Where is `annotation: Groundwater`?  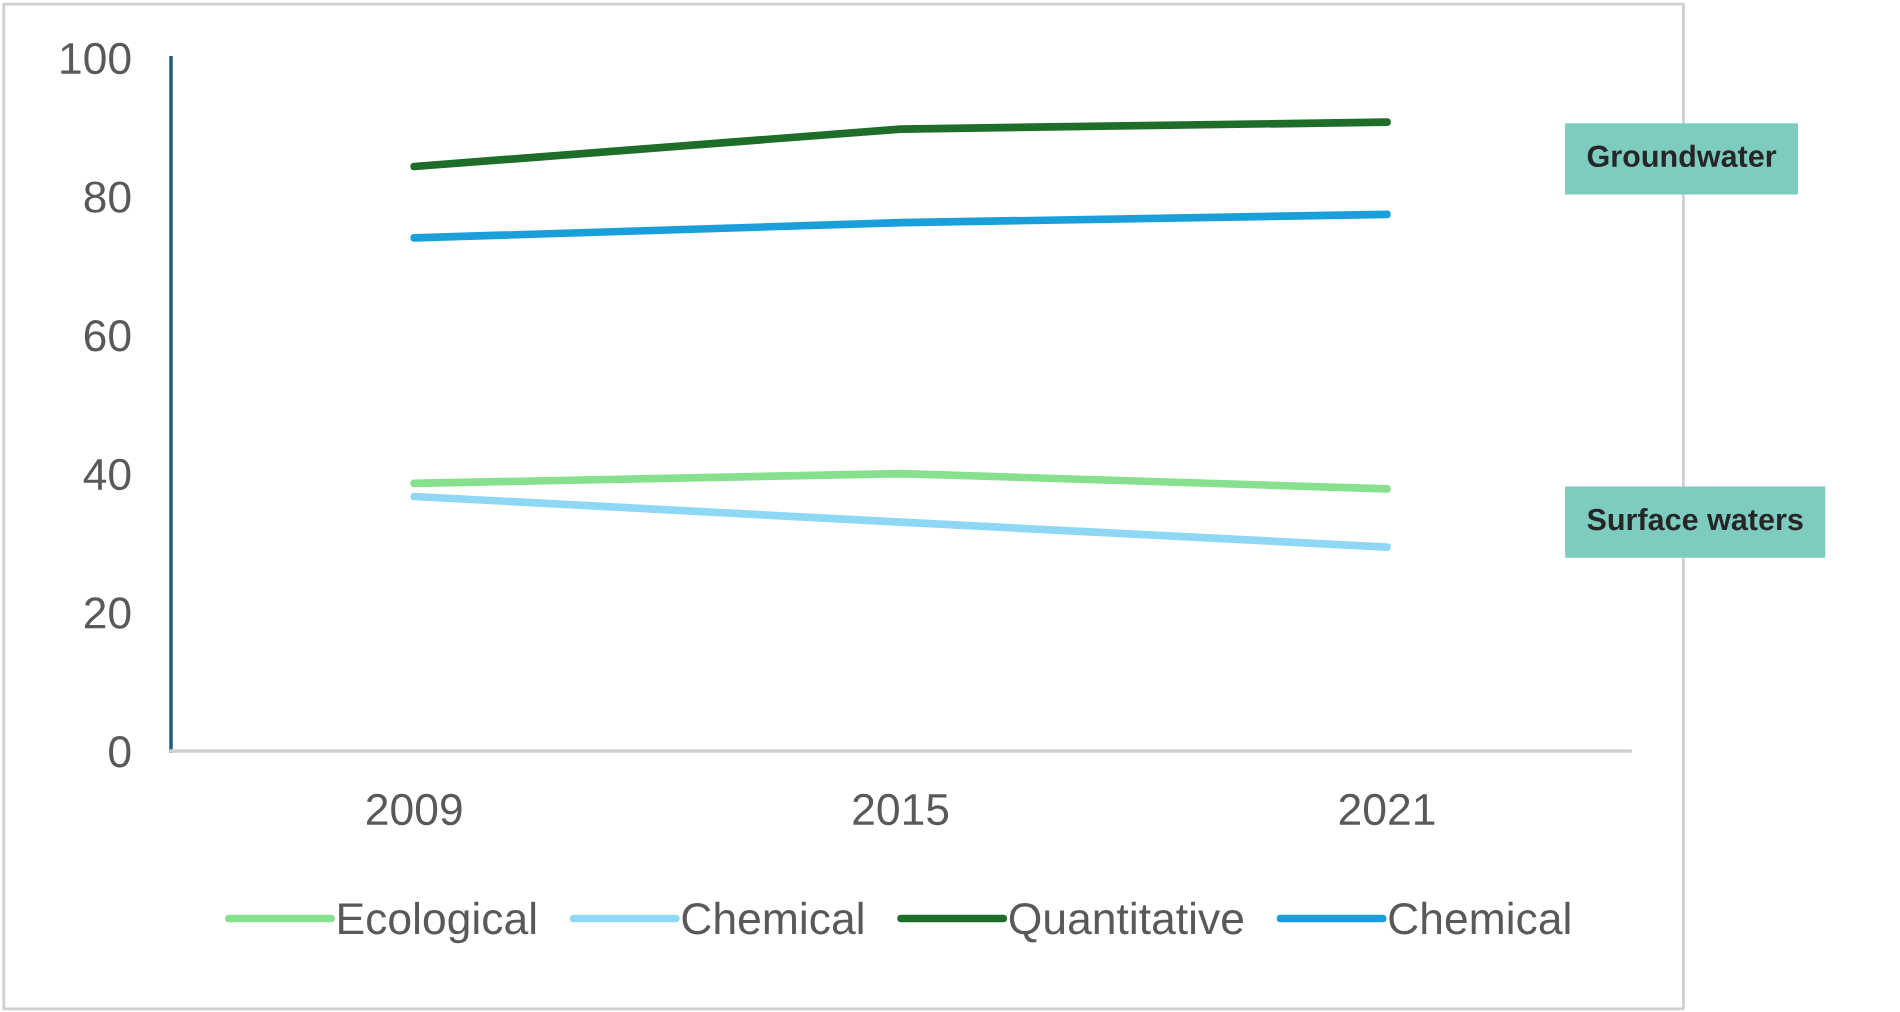
annotation: Groundwater is located at coordinates (1682, 156).